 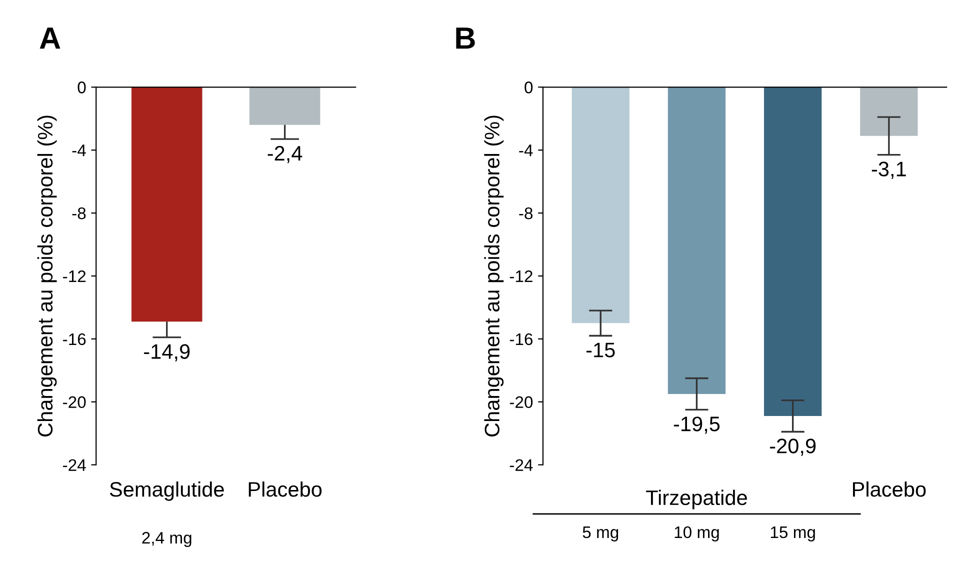 I want to click on chart-title: B, so click(x=465, y=38).